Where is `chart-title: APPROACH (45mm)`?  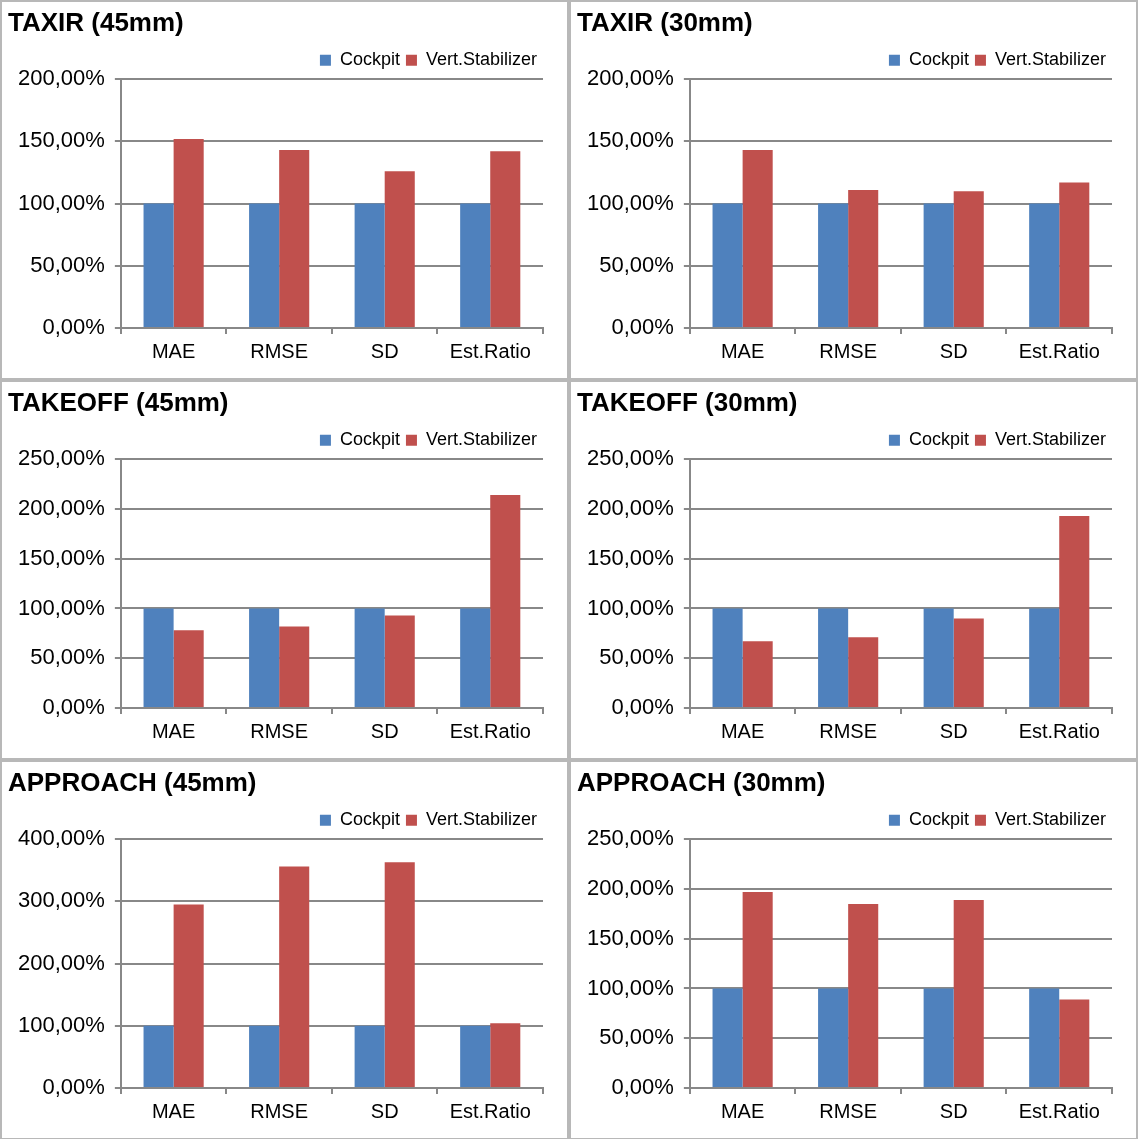
chart-title: APPROACH (45mm) is located at coordinates (132, 781).